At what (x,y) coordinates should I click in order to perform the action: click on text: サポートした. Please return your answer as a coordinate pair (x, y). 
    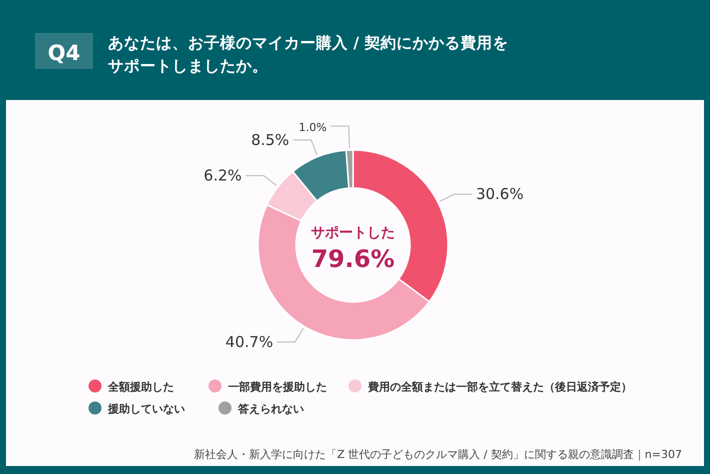
    Looking at the image, I should click on (353, 233).